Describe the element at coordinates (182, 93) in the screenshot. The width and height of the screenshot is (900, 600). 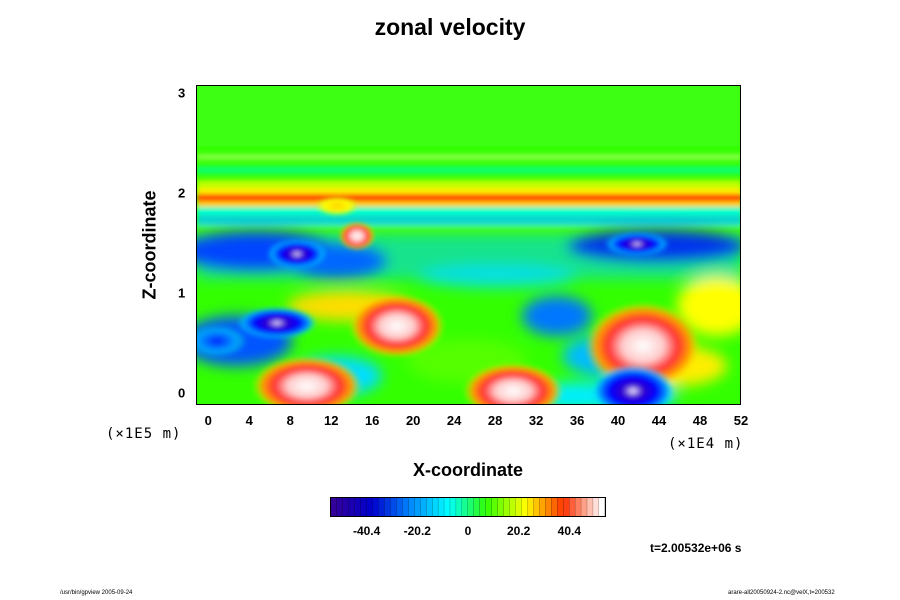
I see `y-tick-label: 3` at that location.